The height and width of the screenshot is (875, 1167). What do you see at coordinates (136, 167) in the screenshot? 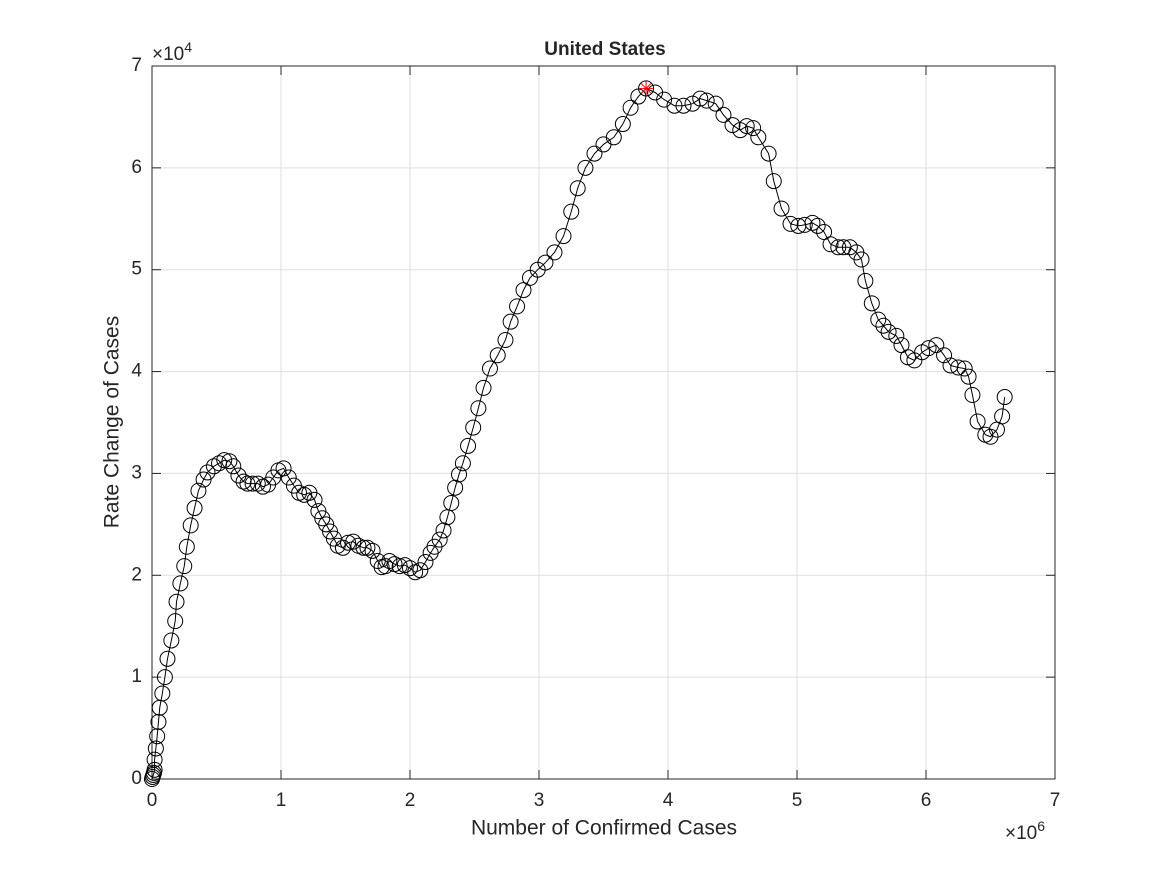
I see `y-tick-label: 6` at bounding box center [136, 167].